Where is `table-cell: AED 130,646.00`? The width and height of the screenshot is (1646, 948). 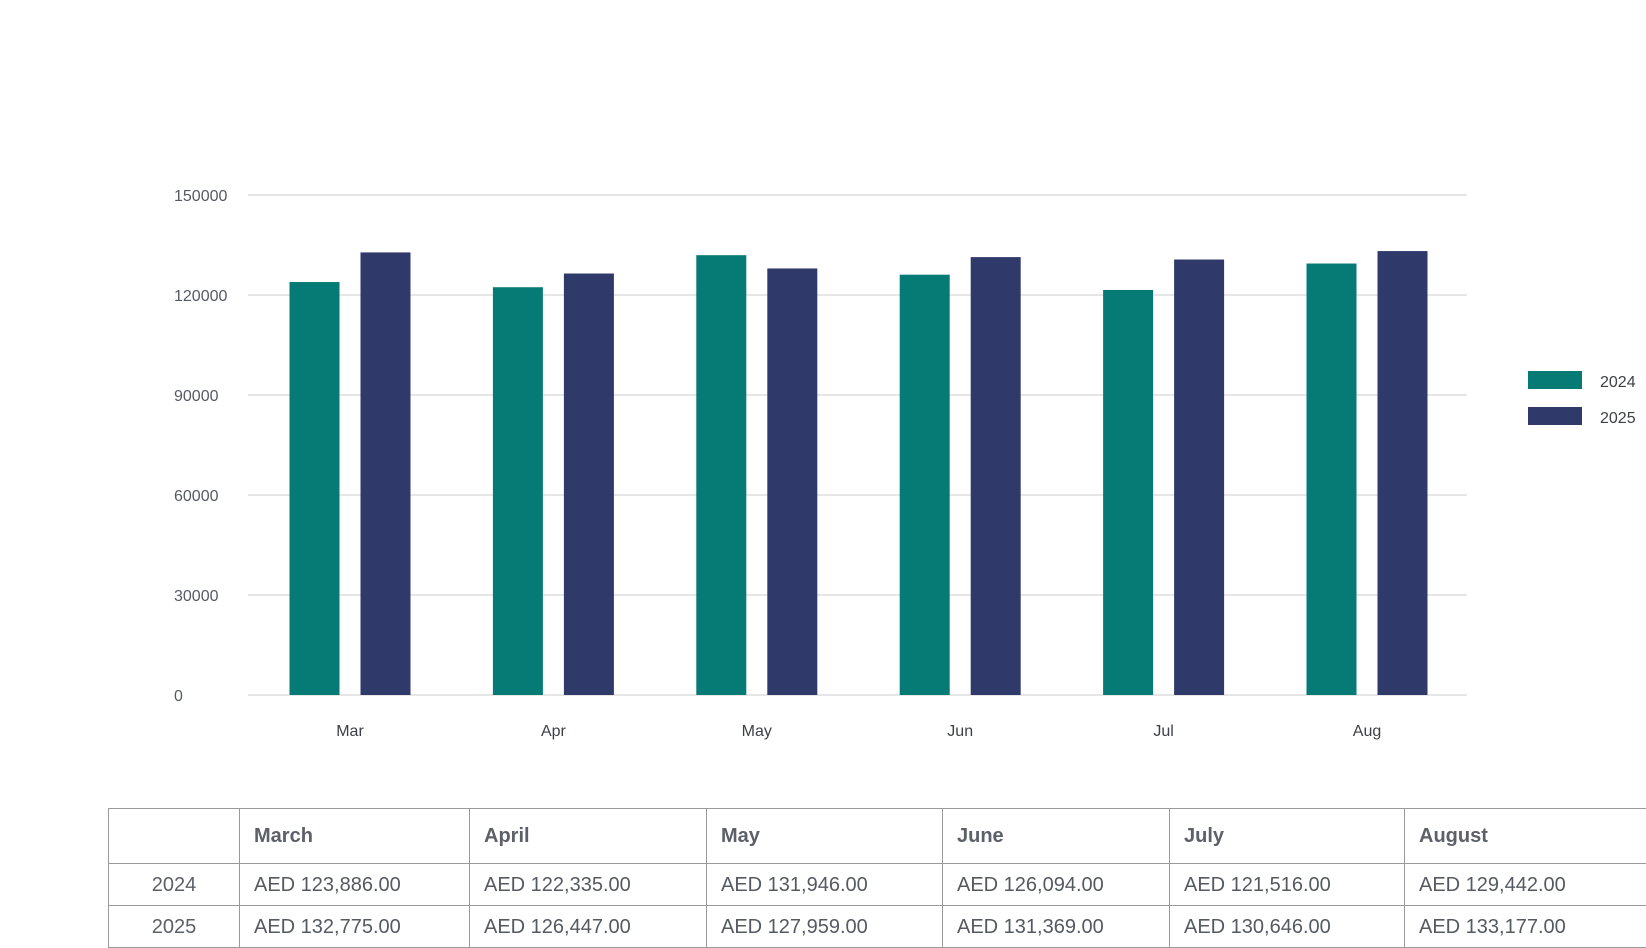
table-cell: AED 130,646.00 is located at coordinates (1287, 927).